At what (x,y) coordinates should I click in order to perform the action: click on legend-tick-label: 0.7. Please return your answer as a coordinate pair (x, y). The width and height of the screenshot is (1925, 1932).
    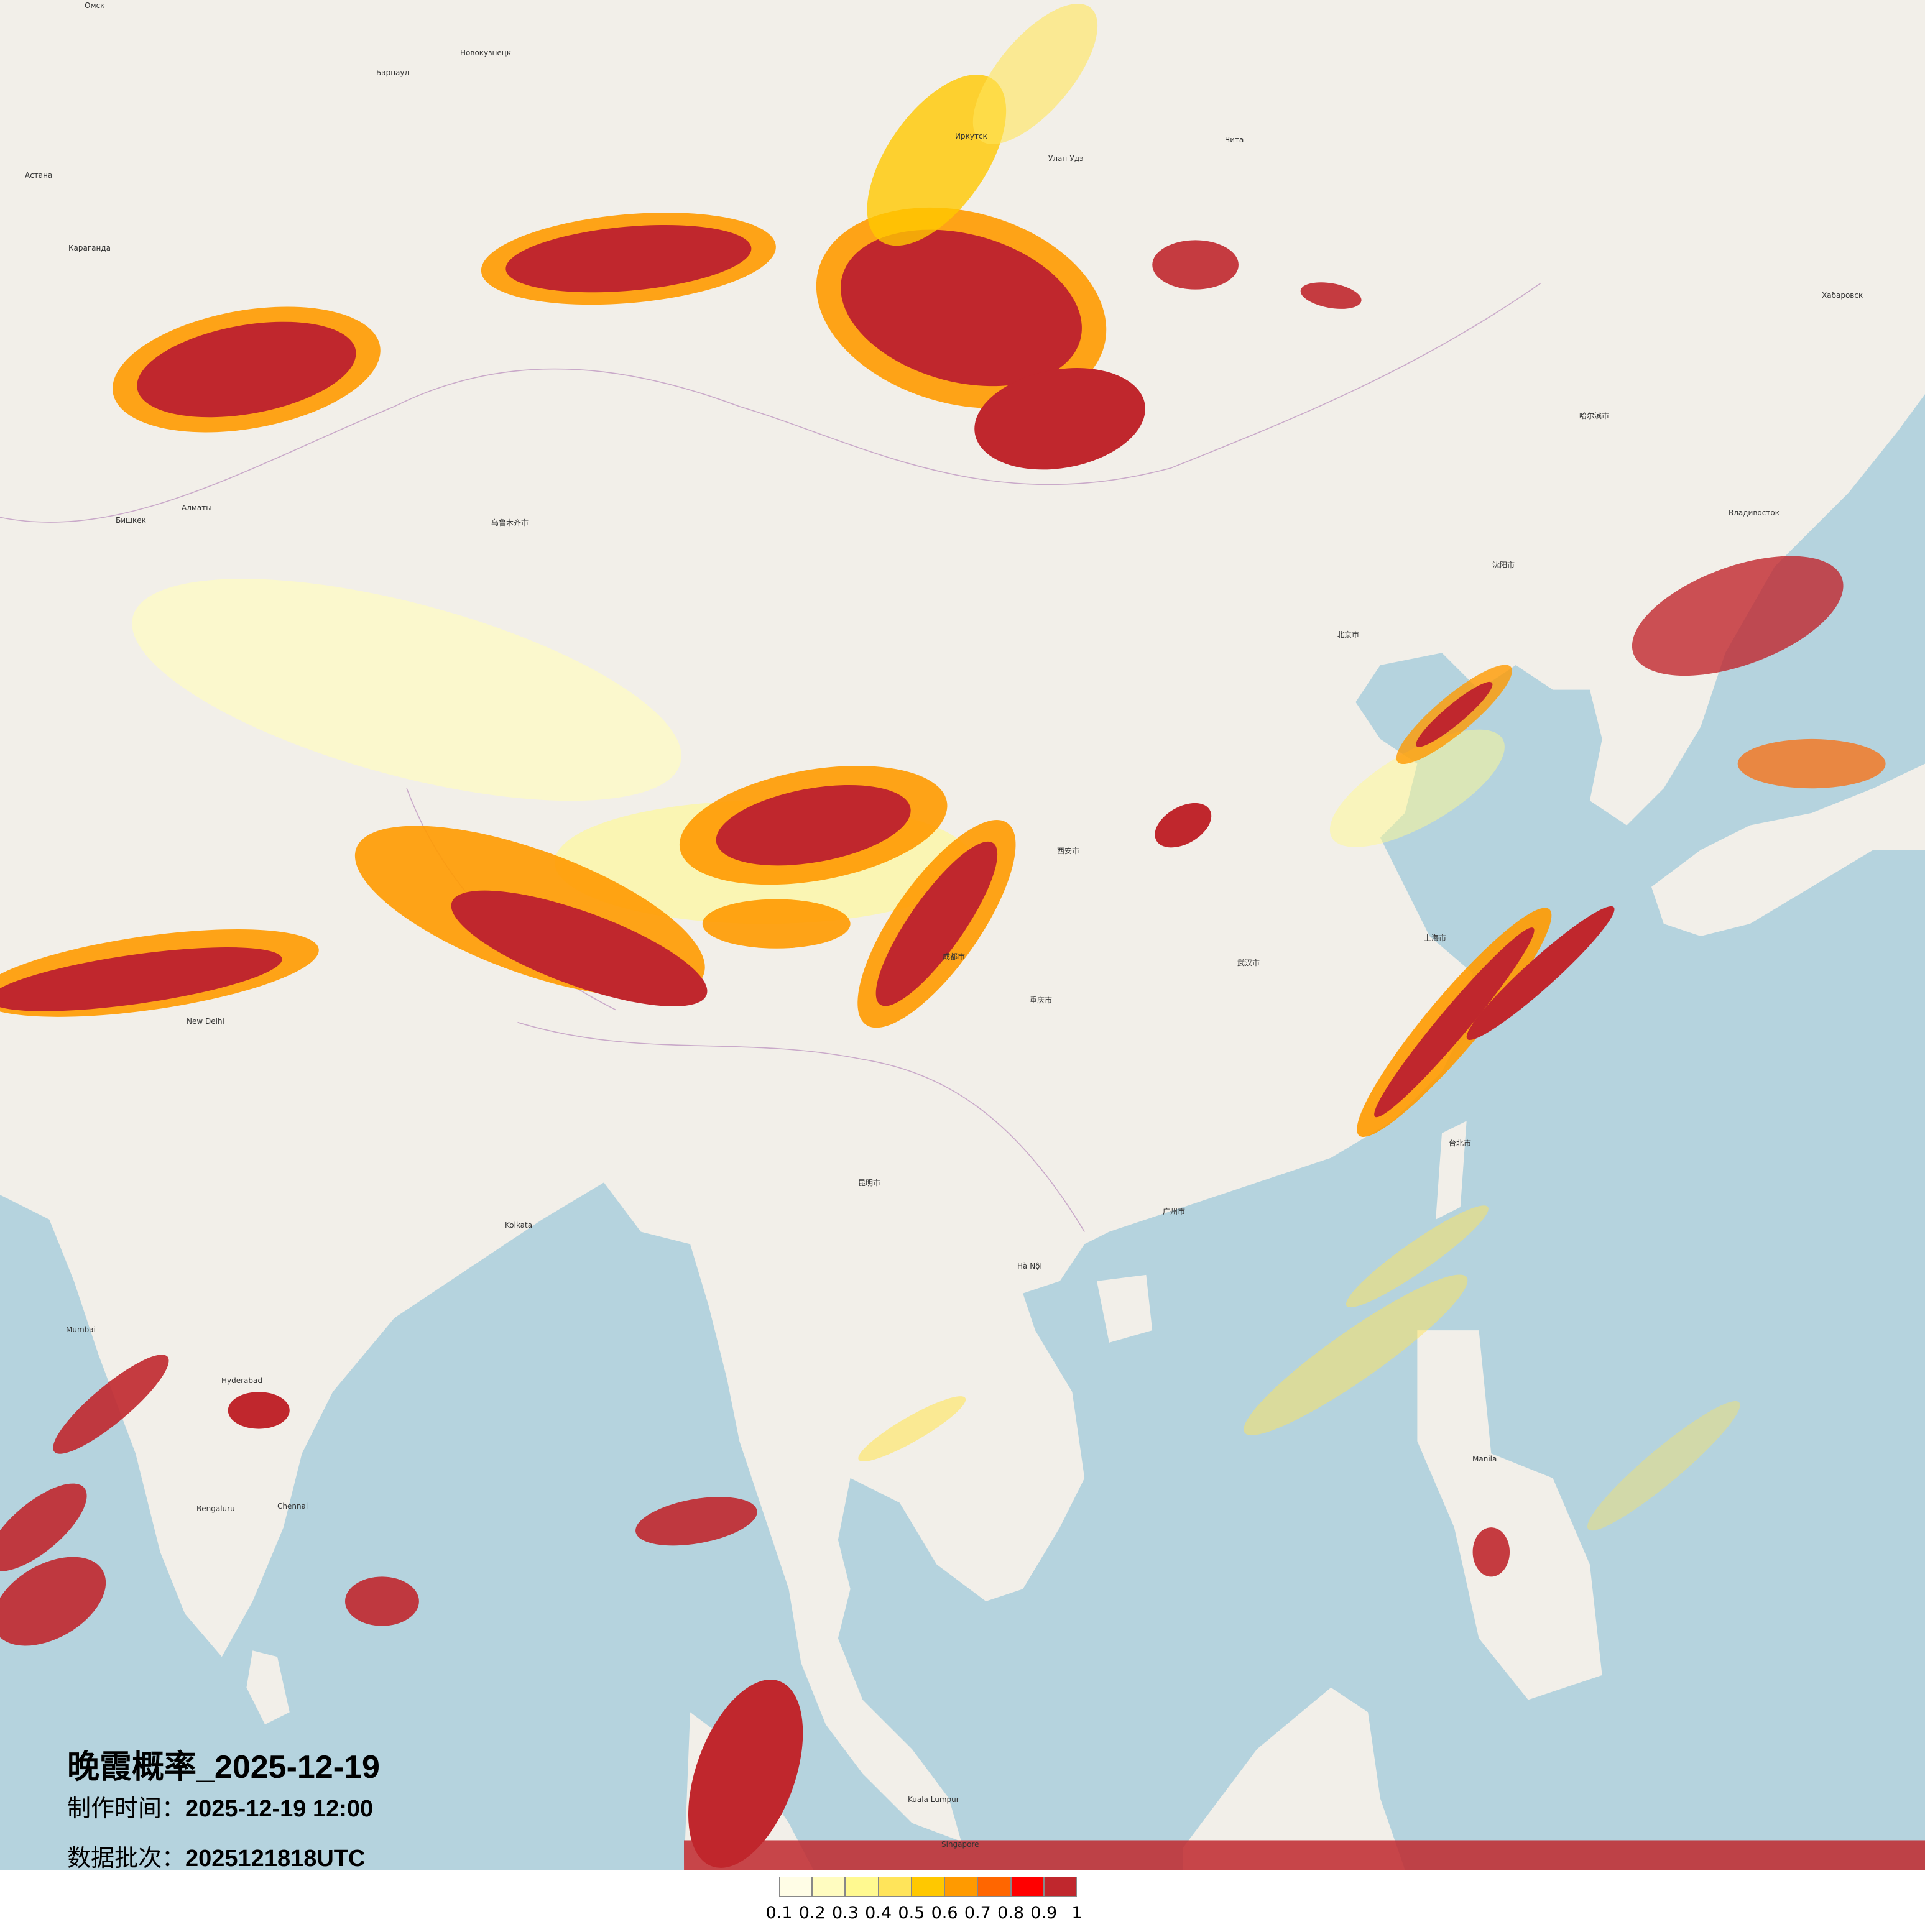
    Looking at the image, I should click on (977, 1913).